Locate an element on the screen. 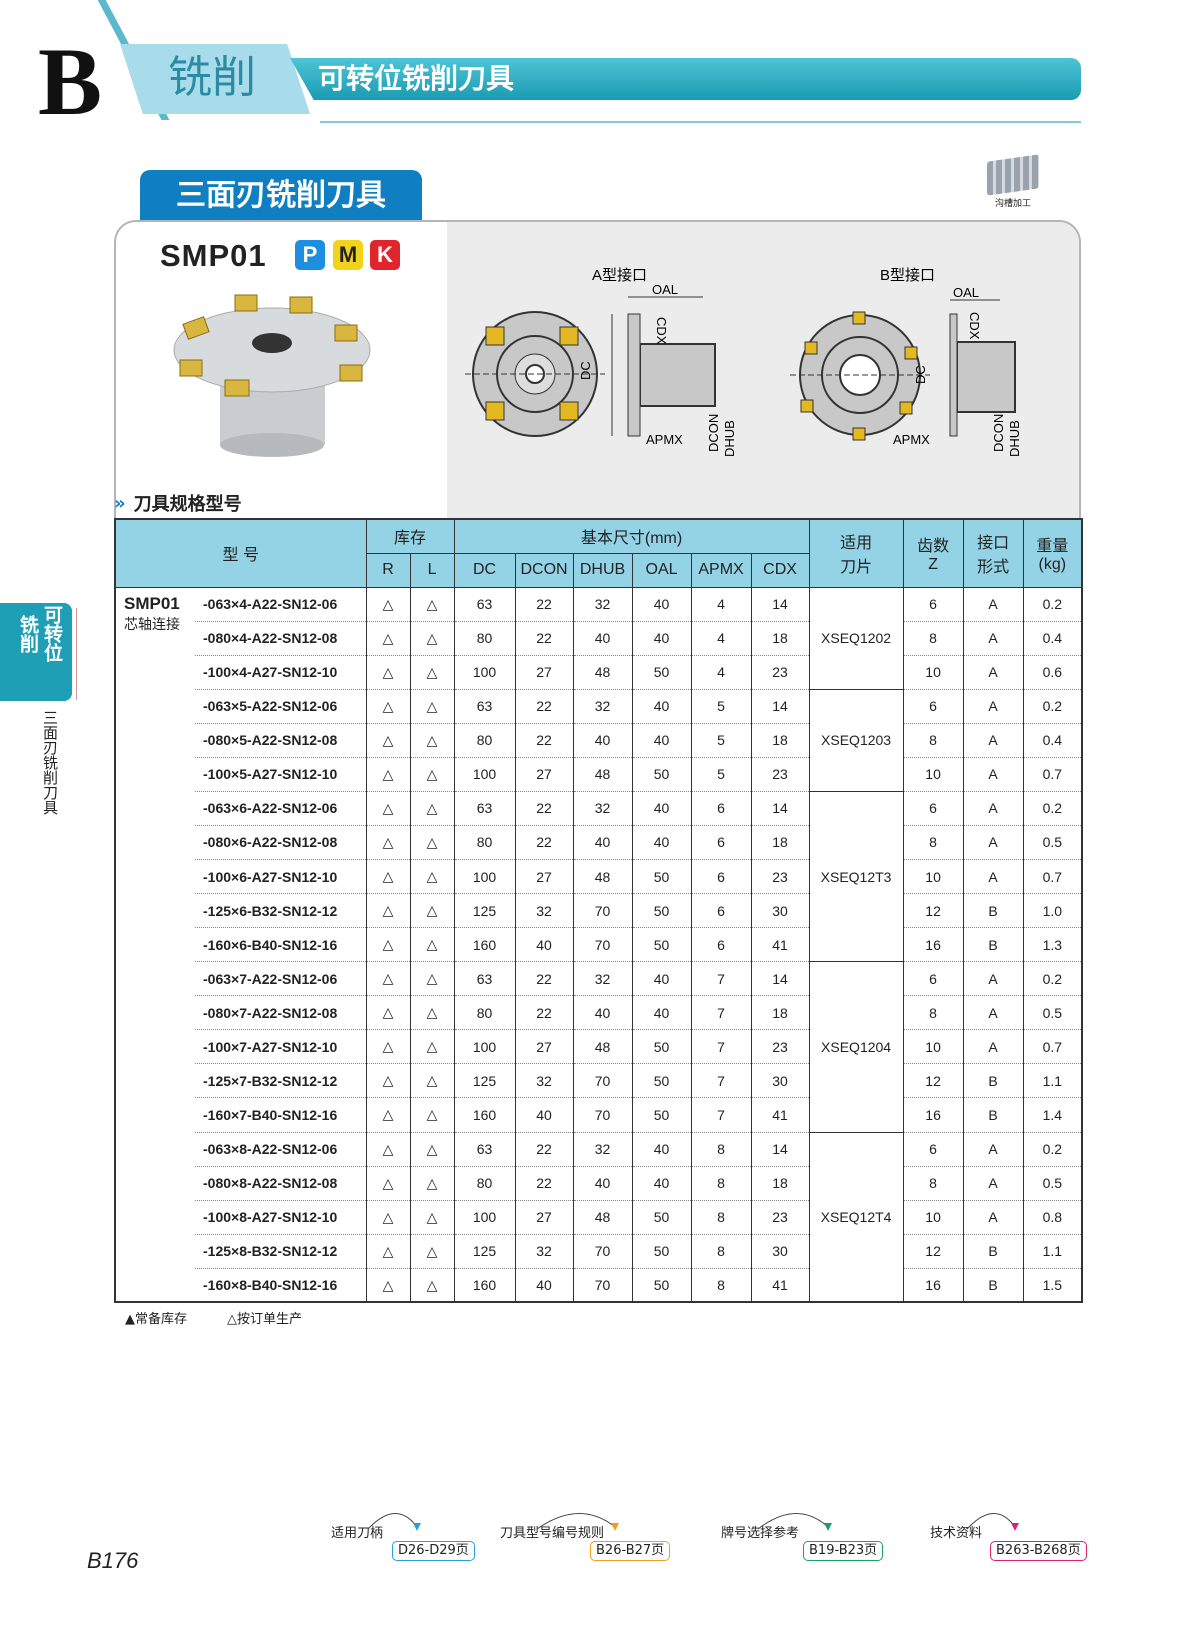 The image size is (1200, 1628). header-dc: DC is located at coordinates (484, 570).